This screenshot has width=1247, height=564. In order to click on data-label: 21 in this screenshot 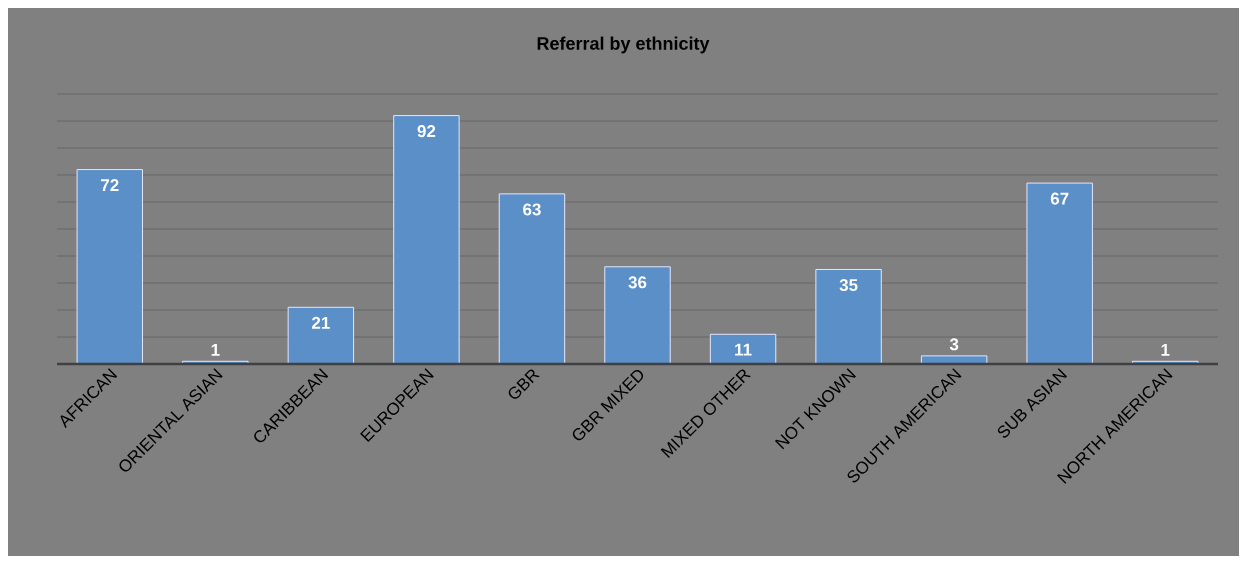, I will do `click(321, 322)`.